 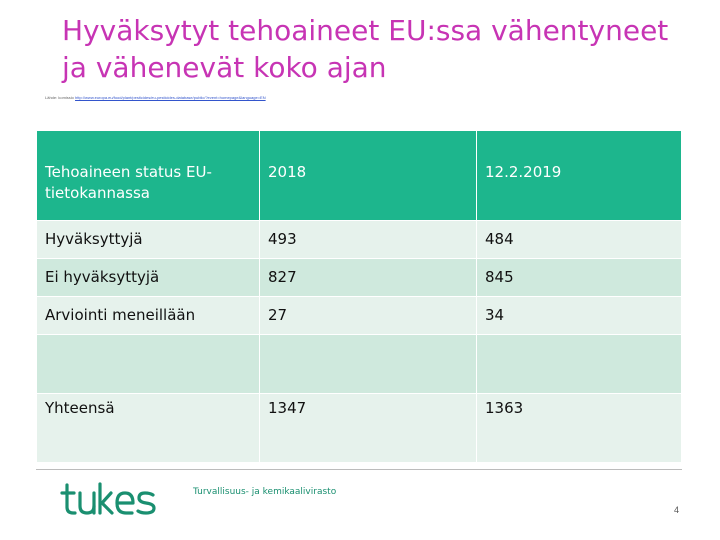 What do you see at coordinates (579, 175) in the screenshot?
I see `header-2019: 12.2.2019` at bounding box center [579, 175].